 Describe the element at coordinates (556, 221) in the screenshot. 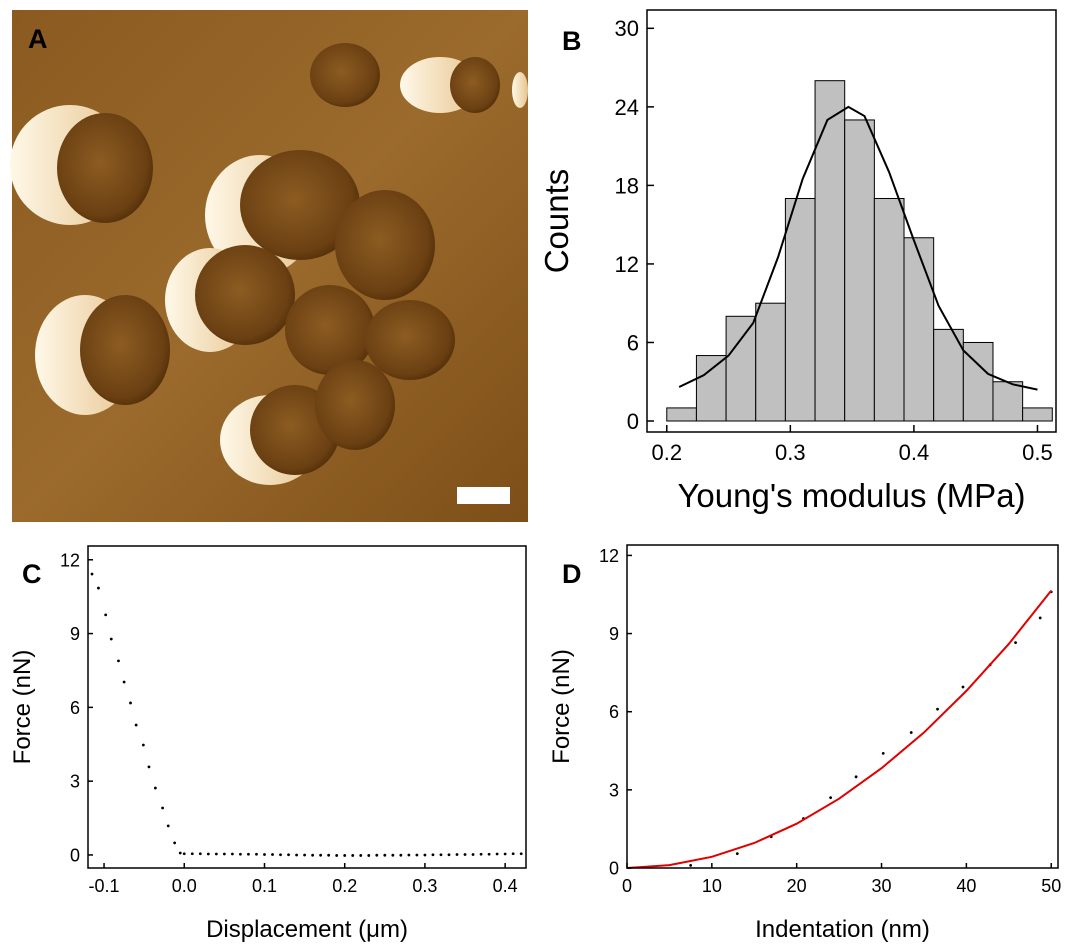

I see `y-axis-title: Counts` at that location.